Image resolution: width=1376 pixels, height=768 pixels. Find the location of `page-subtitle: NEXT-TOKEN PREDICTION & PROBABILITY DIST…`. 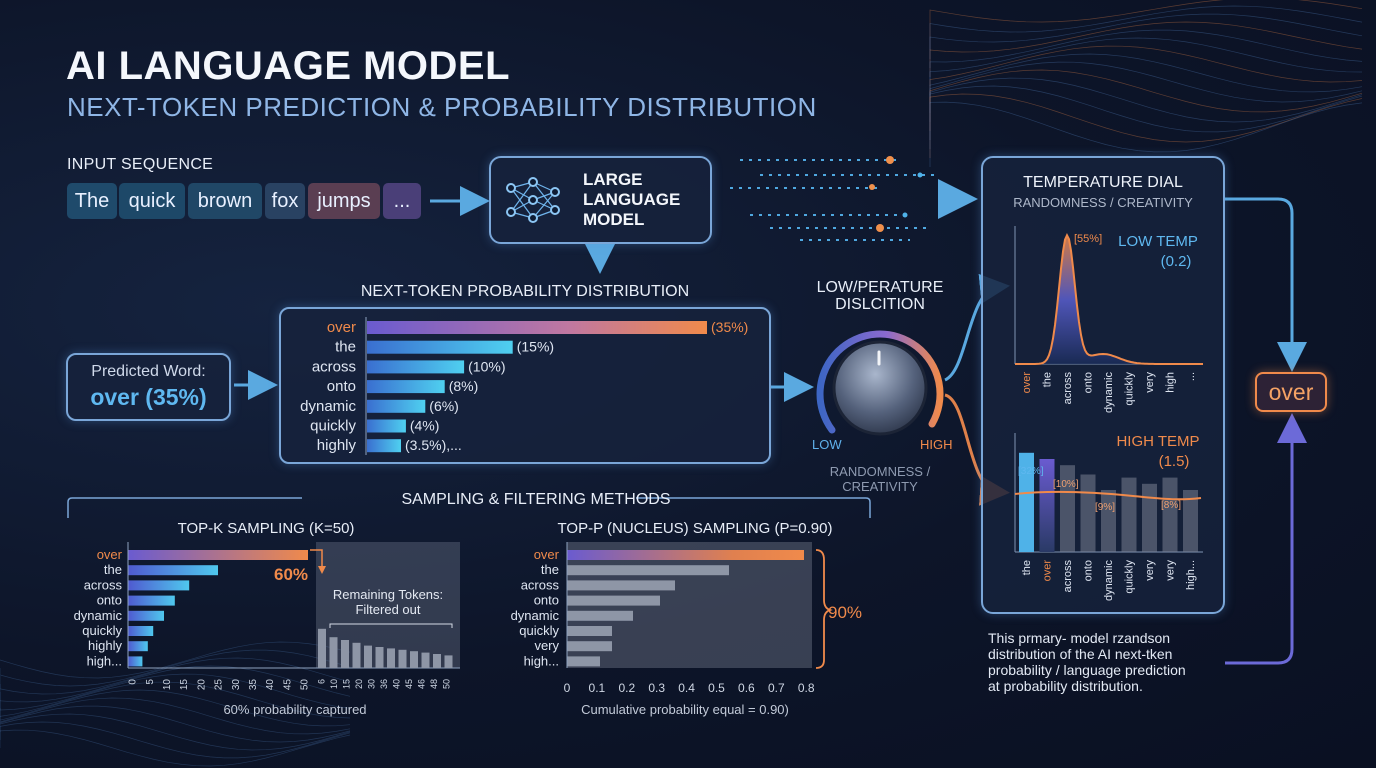

page-subtitle: NEXT-TOKEN PREDICTION & PROBABILITY DIST… is located at coordinates (442, 107).